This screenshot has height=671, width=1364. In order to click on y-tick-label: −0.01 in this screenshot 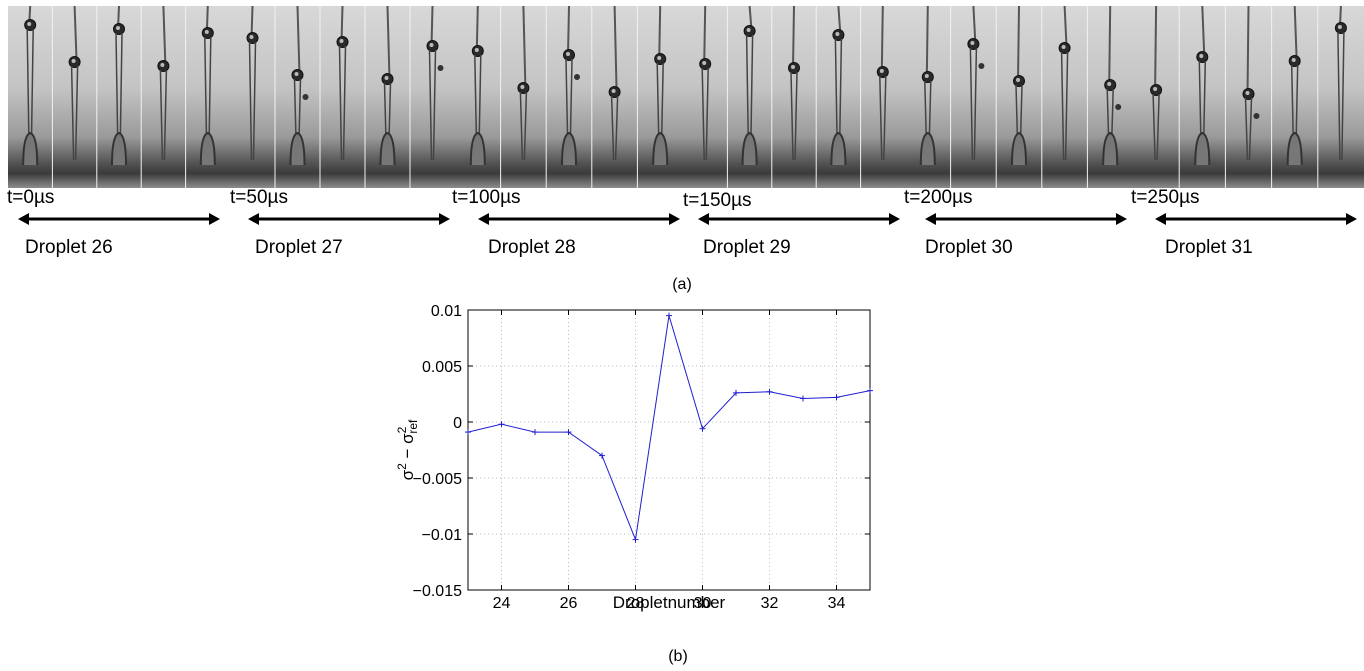, I will do `click(442, 535)`.